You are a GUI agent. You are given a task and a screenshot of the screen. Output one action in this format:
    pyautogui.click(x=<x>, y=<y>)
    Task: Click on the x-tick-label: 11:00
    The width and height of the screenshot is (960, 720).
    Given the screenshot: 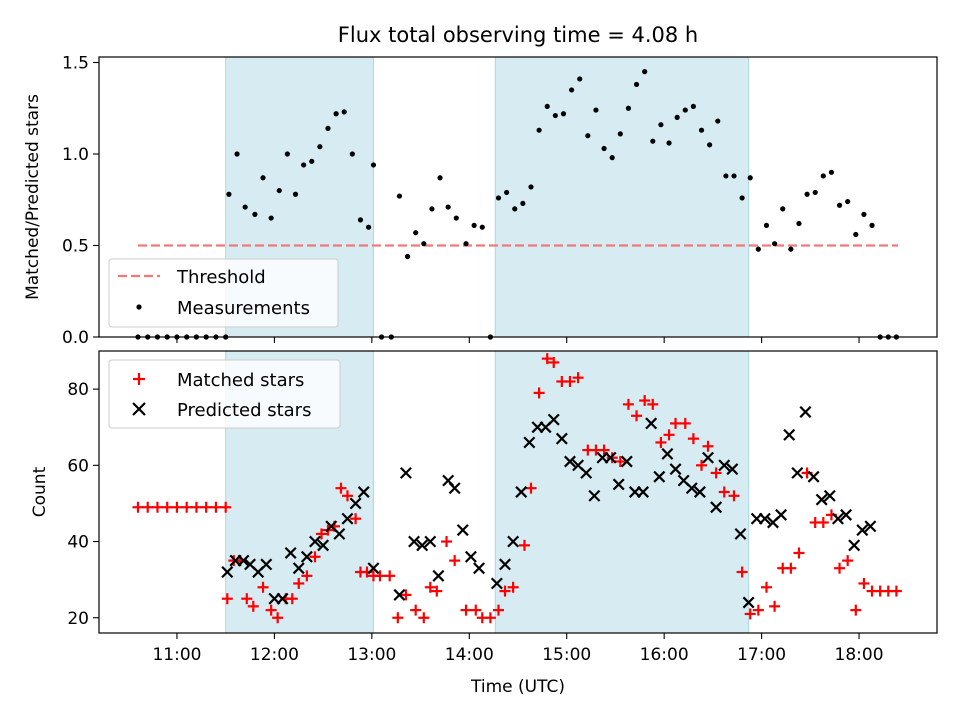 What is the action you would take?
    pyautogui.click(x=176, y=655)
    